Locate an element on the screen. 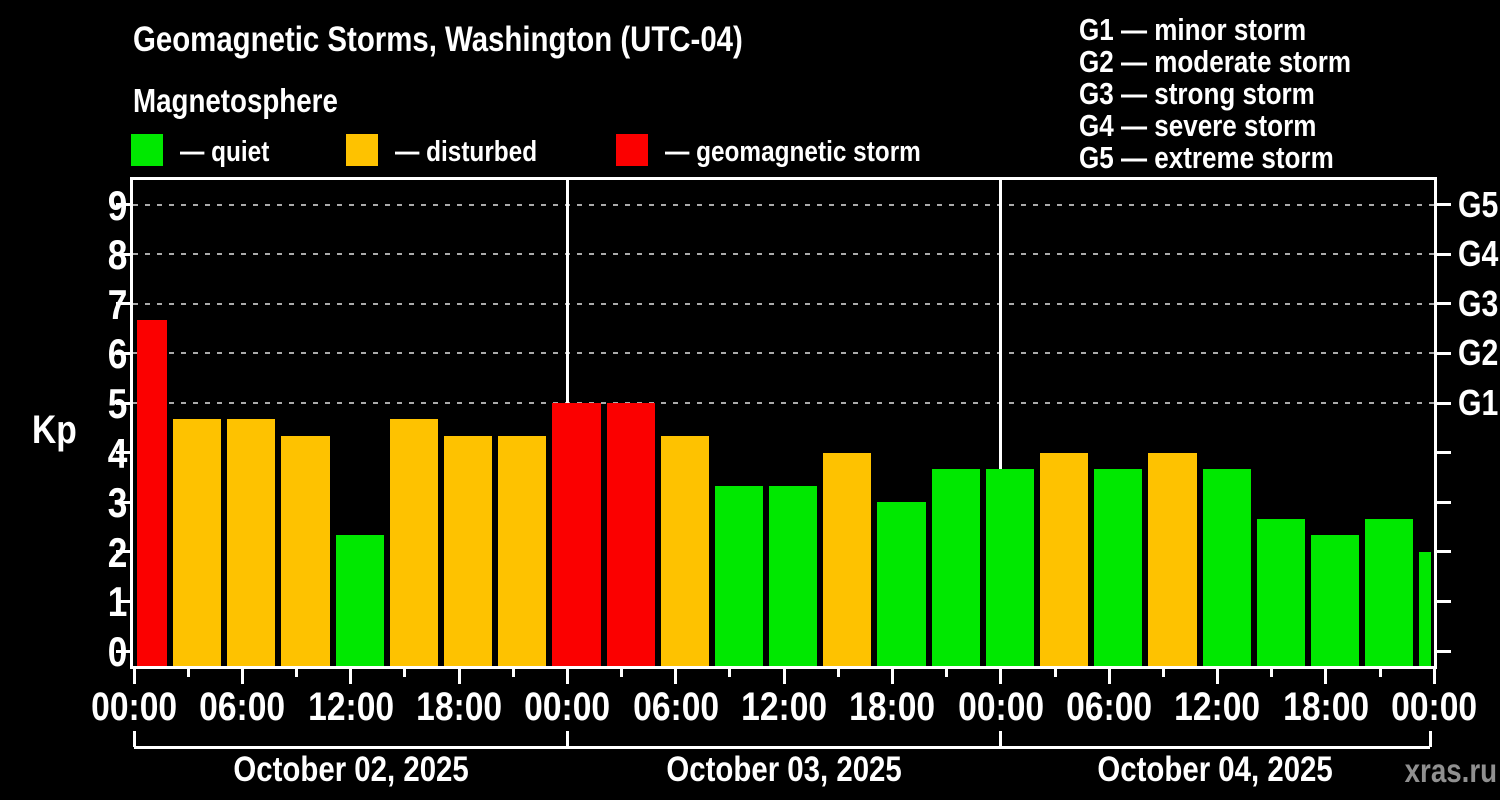  y-axis-tick-label: 2 is located at coordinates (92, 553).